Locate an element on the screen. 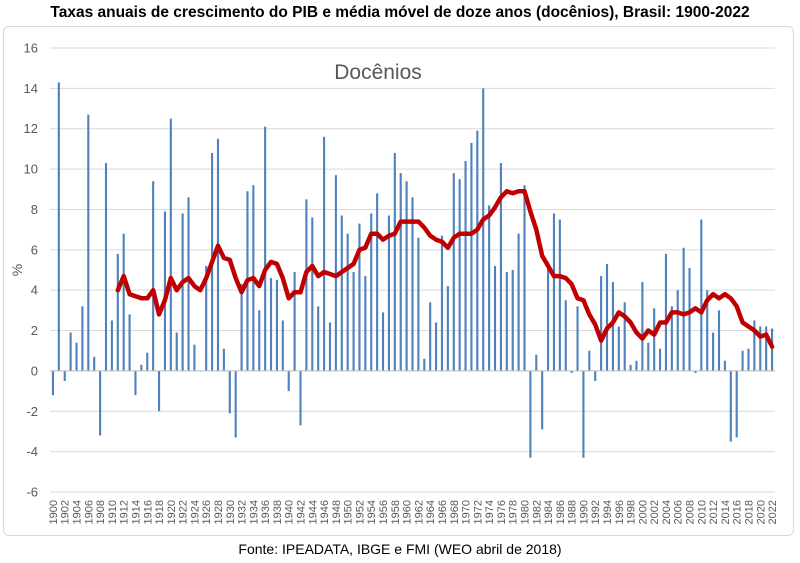 Image resolution: width=800 pixels, height=563 pixels. x-tick-label: 1928 is located at coordinates (219, 512).